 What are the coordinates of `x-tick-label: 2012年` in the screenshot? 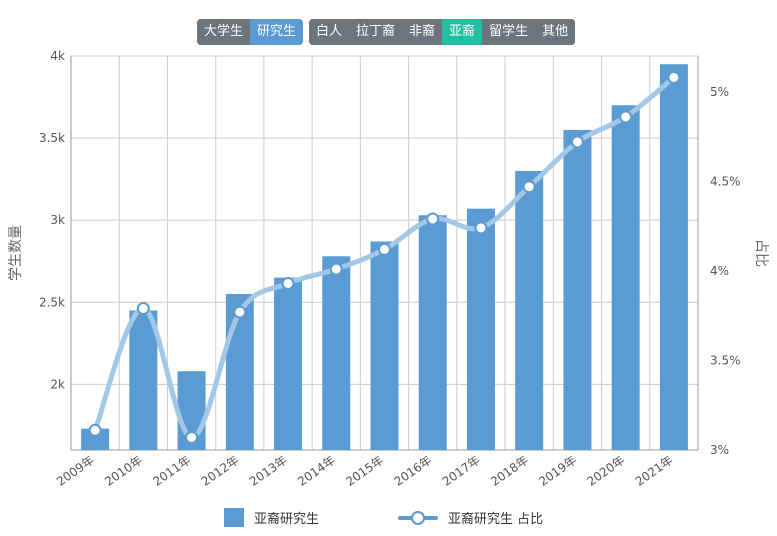 It's located at (220, 471).